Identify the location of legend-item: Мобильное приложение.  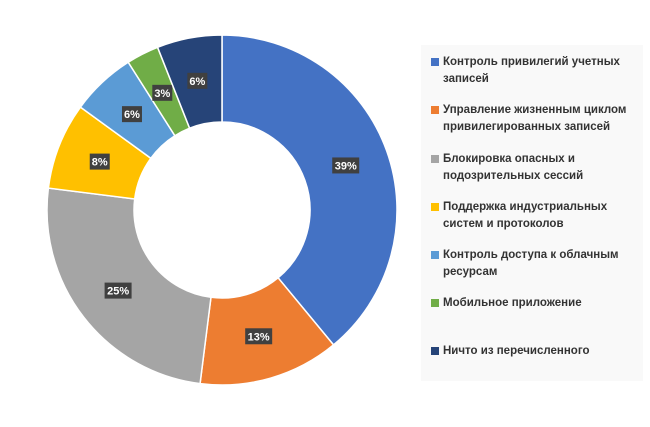
(539, 303).